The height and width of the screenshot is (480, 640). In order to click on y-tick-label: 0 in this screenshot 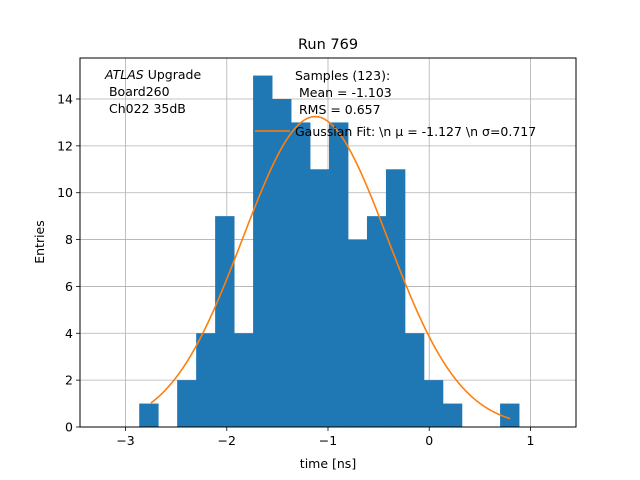, I will do `click(69, 427)`.